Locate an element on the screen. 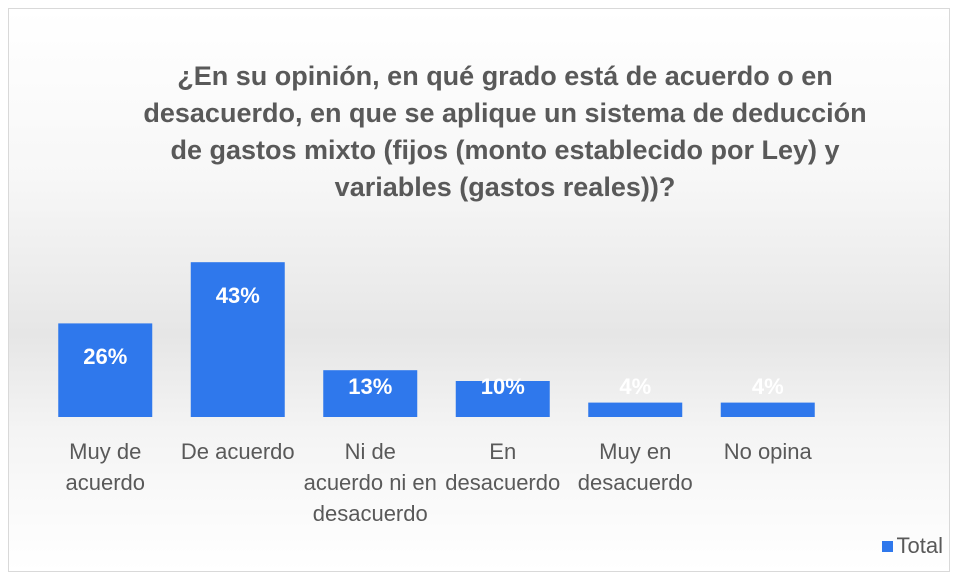  value-label: 10% is located at coordinates (503, 386).